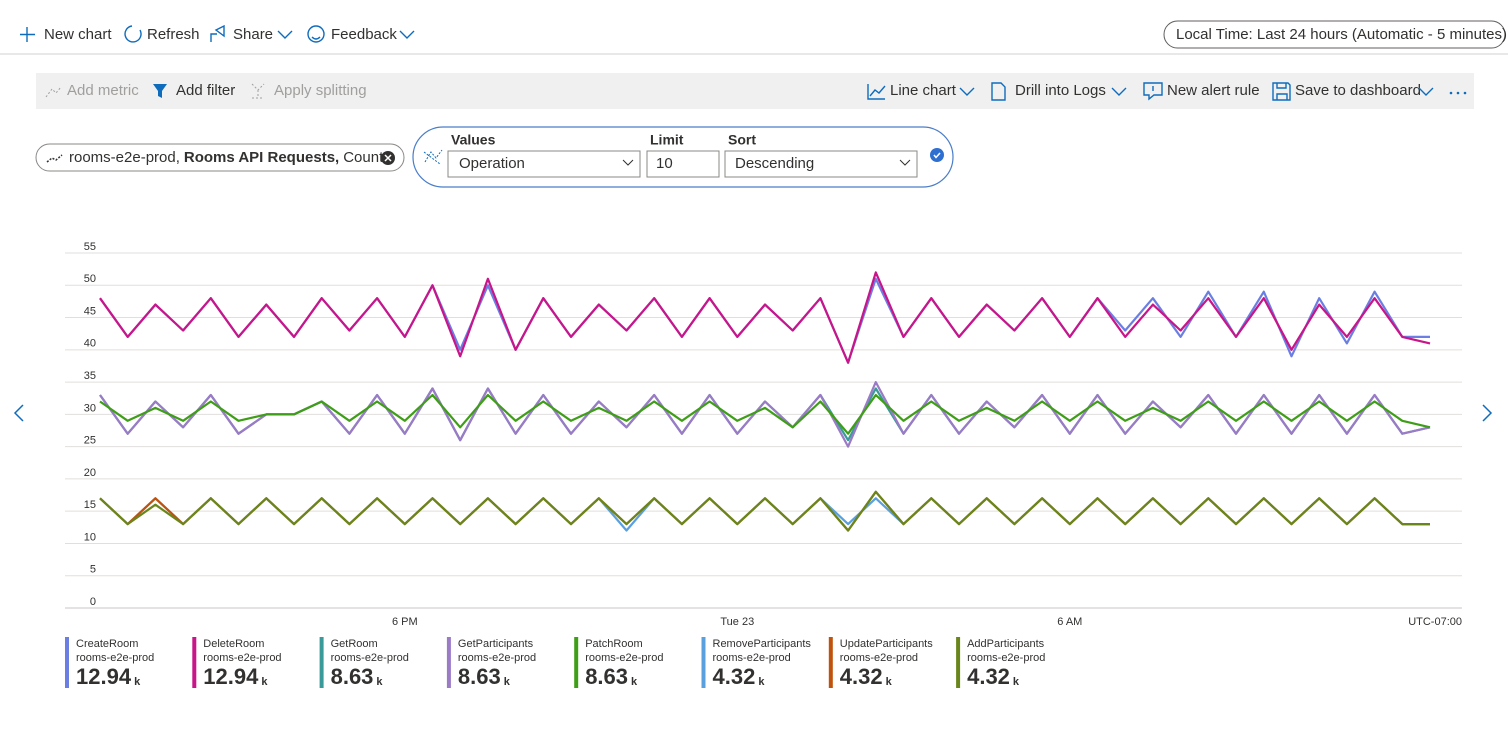 This screenshot has width=1508, height=734. What do you see at coordinates (364, 34) in the screenshot?
I see `feedback-button: Feedback` at bounding box center [364, 34].